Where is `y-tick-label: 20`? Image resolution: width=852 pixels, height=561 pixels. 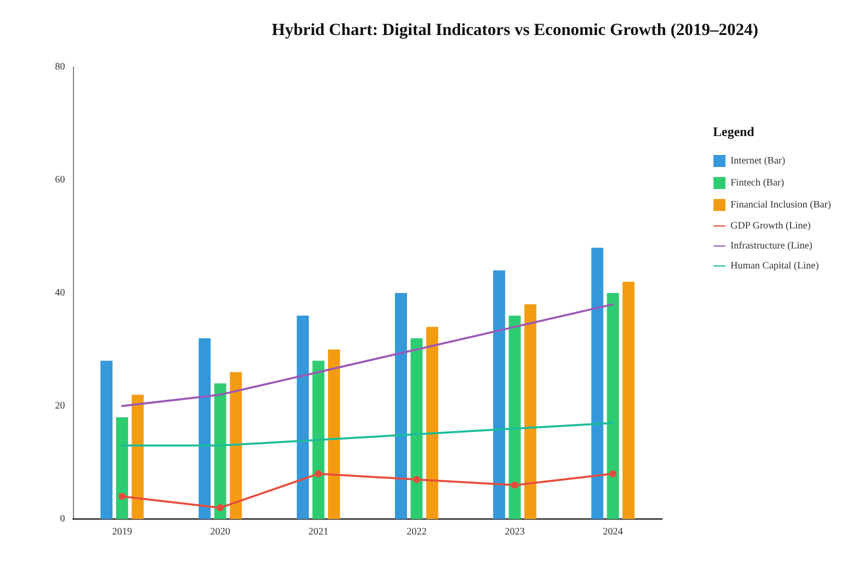 y-tick-label: 20 is located at coordinates (60, 406).